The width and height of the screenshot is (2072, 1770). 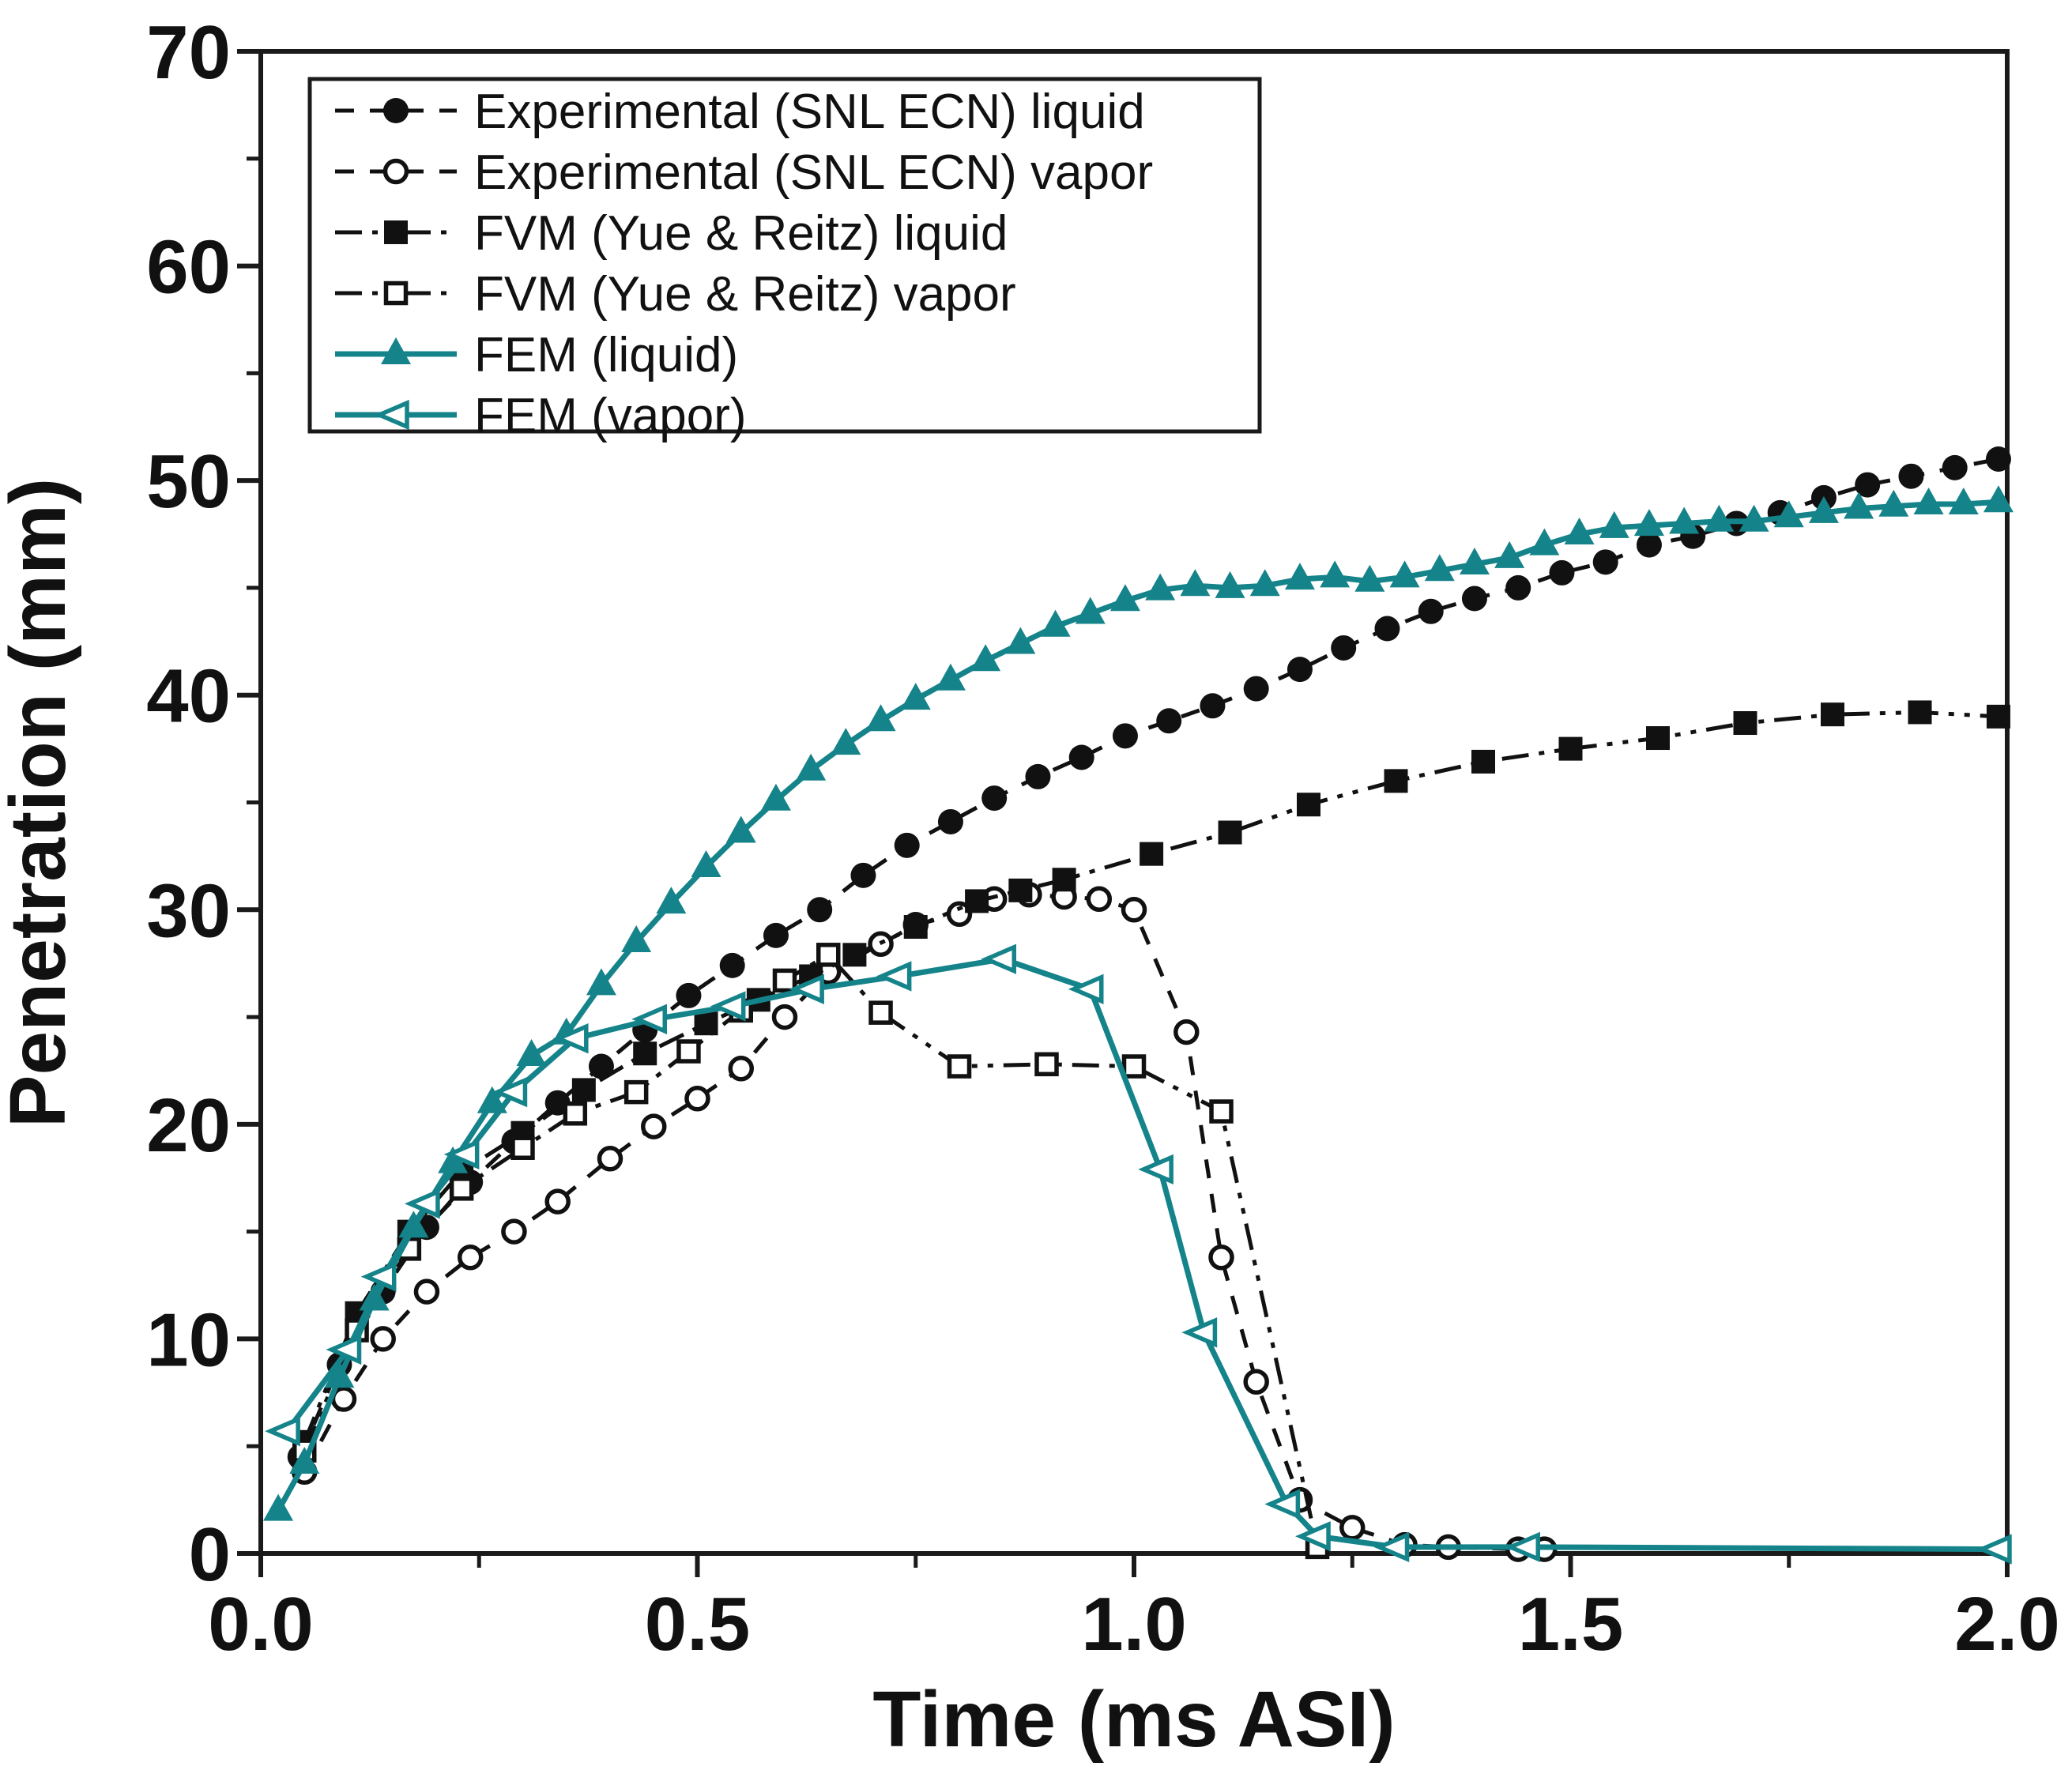 What do you see at coordinates (1133, 1624) in the screenshot?
I see `x-tick-label: 1.0` at bounding box center [1133, 1624].